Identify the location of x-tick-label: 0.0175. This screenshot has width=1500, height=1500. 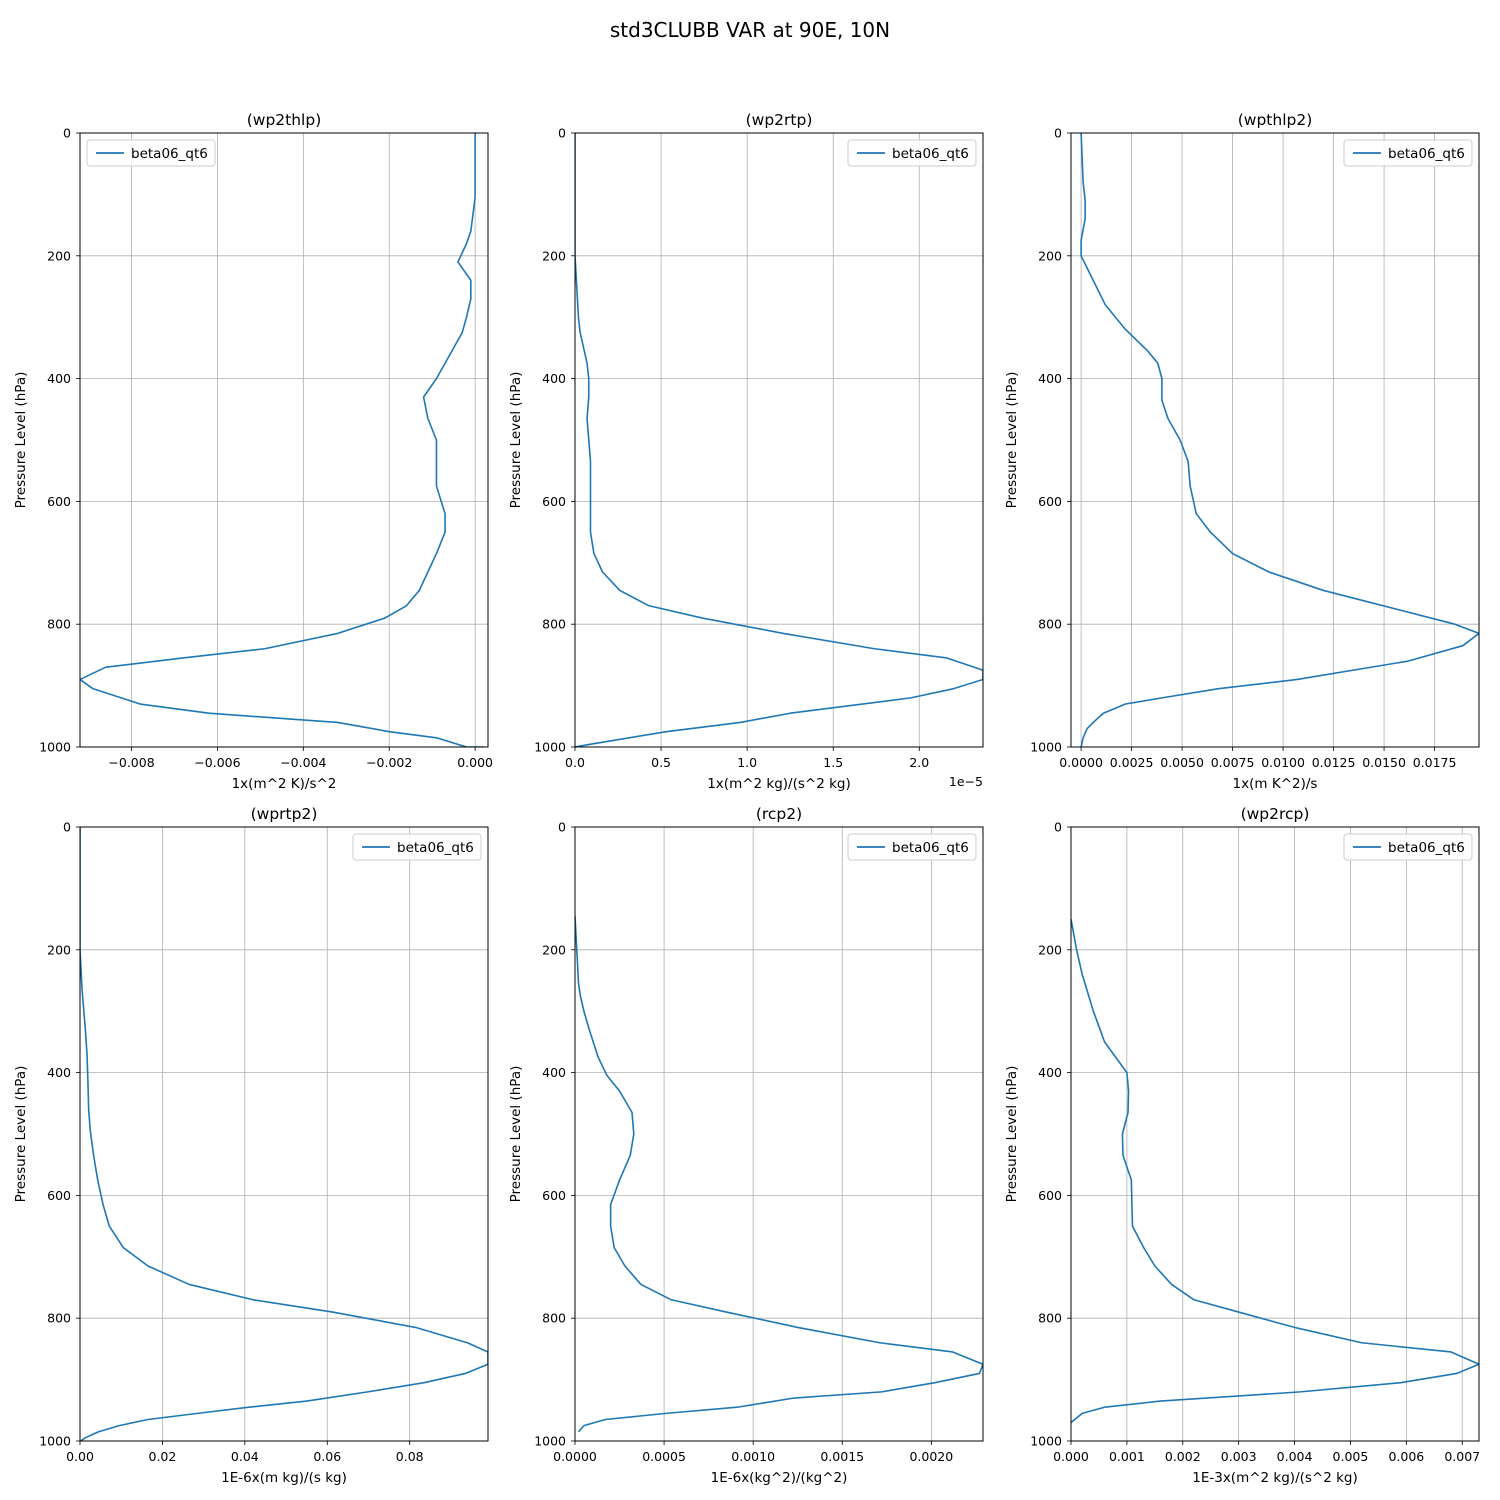
(1435, 762).